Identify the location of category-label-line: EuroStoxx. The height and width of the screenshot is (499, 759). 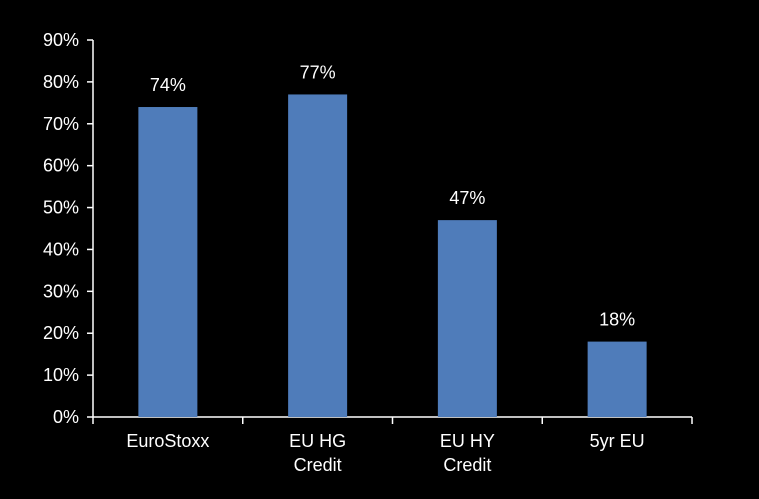
(167, 441).